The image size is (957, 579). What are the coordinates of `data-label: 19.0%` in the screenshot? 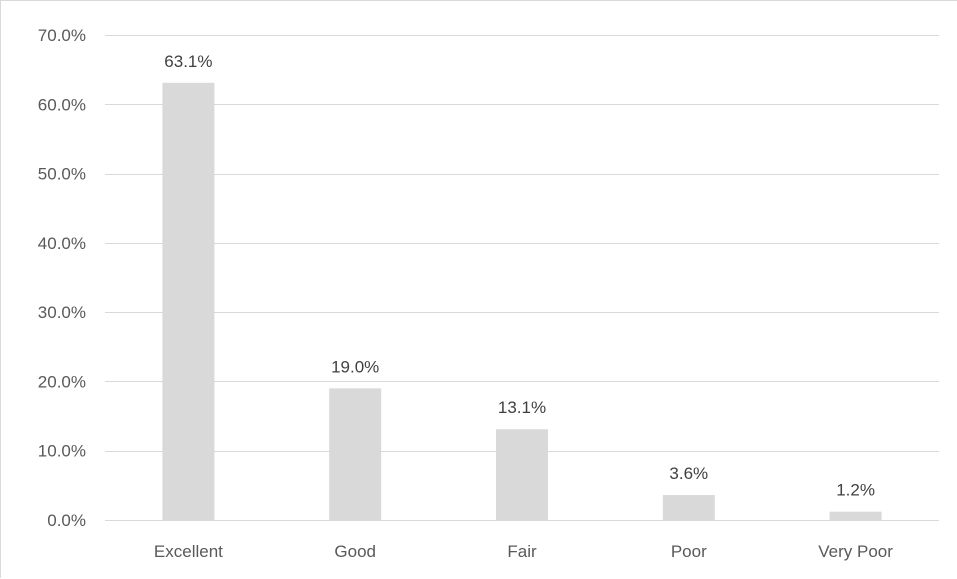 It's located at (355, 366).